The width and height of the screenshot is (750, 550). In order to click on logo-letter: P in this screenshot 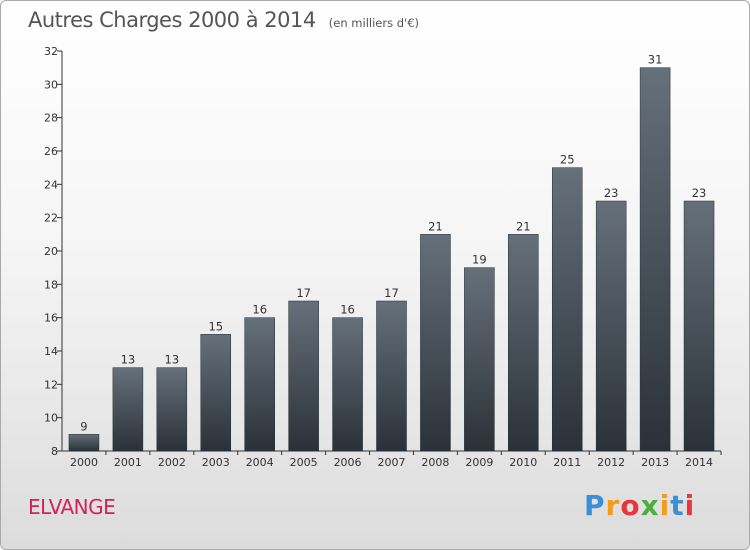, I will do `click(595, 505)`.